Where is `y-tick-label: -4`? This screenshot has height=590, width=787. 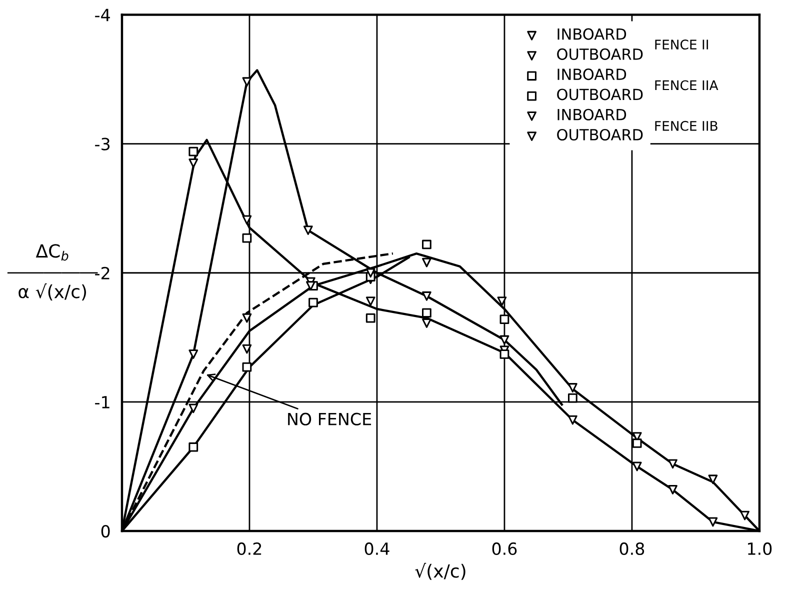
y-tick-label: -4 is located at coordinates (102, 15).